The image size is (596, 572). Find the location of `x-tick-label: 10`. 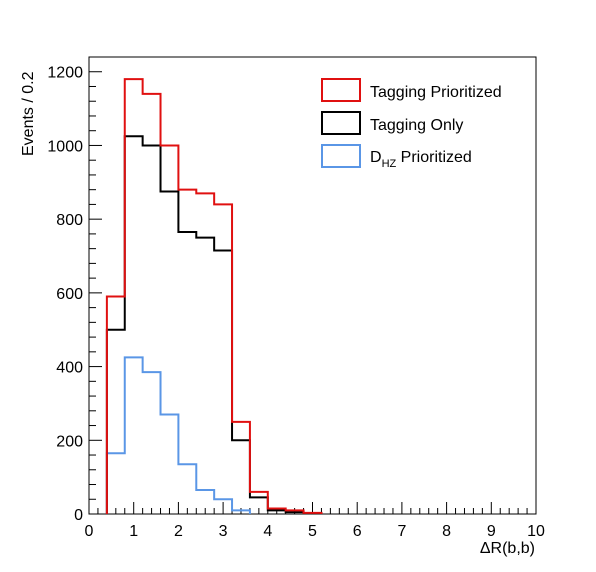

x-tick-label: 10 is located at coordinates (536, 531).